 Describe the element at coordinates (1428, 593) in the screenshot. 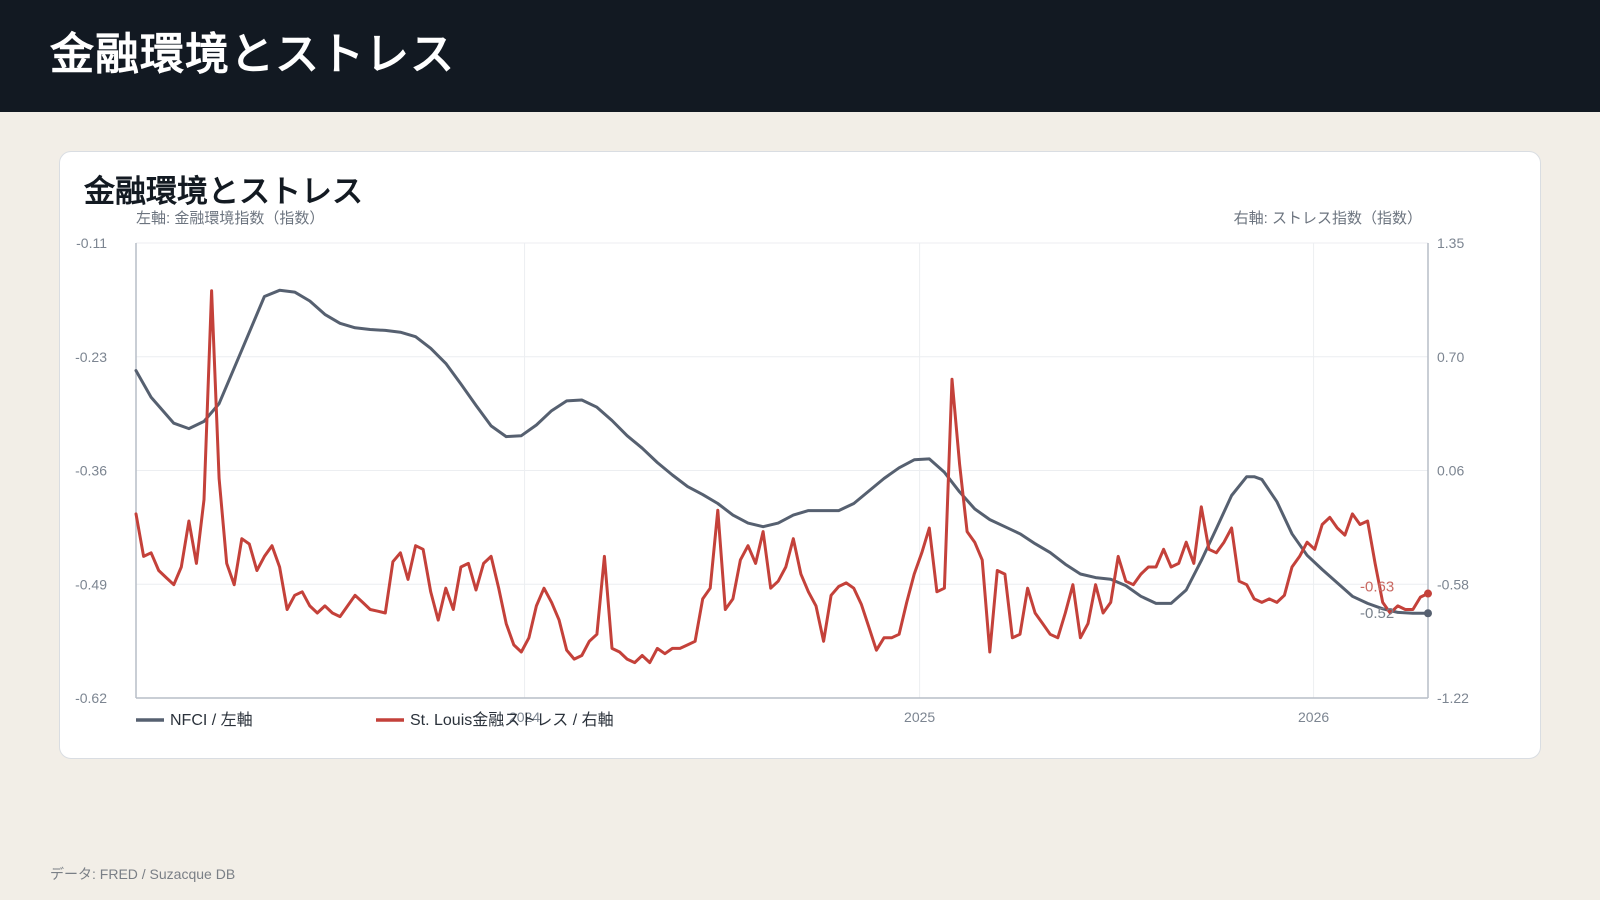

I see `series-end-marker-stress` at that location.